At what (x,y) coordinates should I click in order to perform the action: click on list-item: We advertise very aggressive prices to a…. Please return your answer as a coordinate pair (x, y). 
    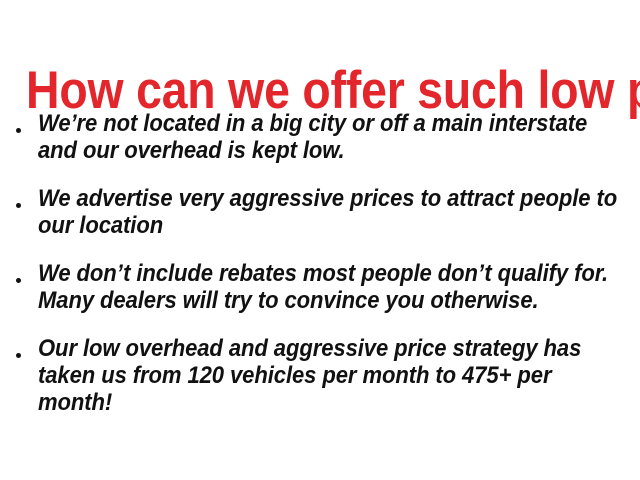
    Looking at the image, I should click on (320, 212).